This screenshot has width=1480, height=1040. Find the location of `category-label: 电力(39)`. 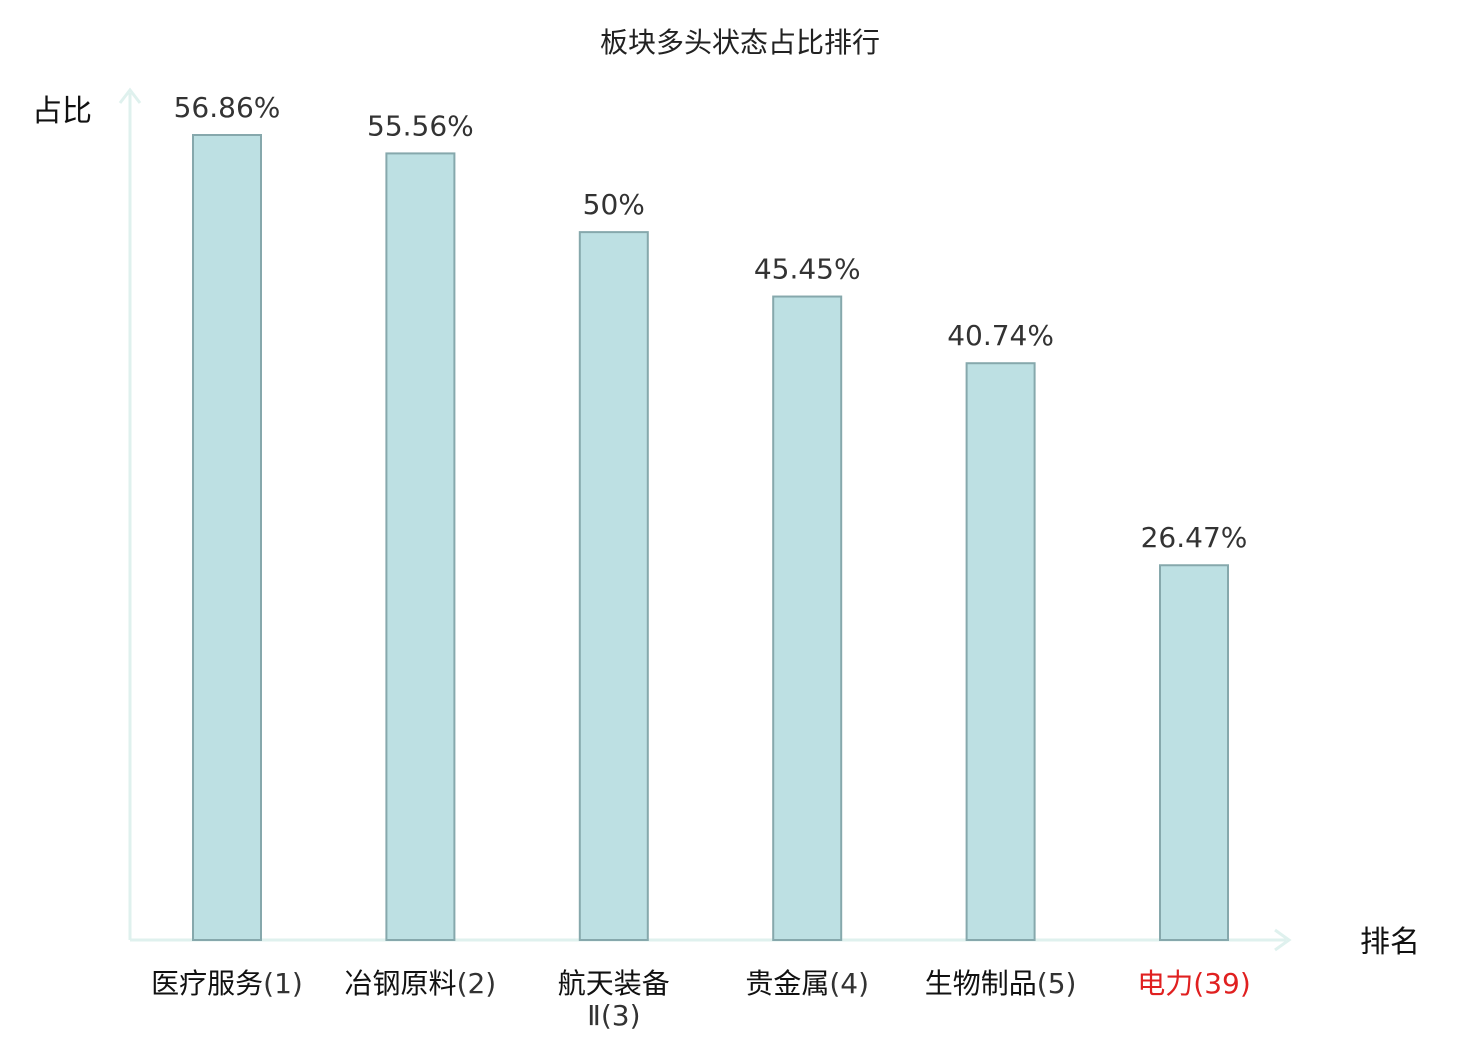

category-label: 电力(39) is located at coordinates (1194, 983).